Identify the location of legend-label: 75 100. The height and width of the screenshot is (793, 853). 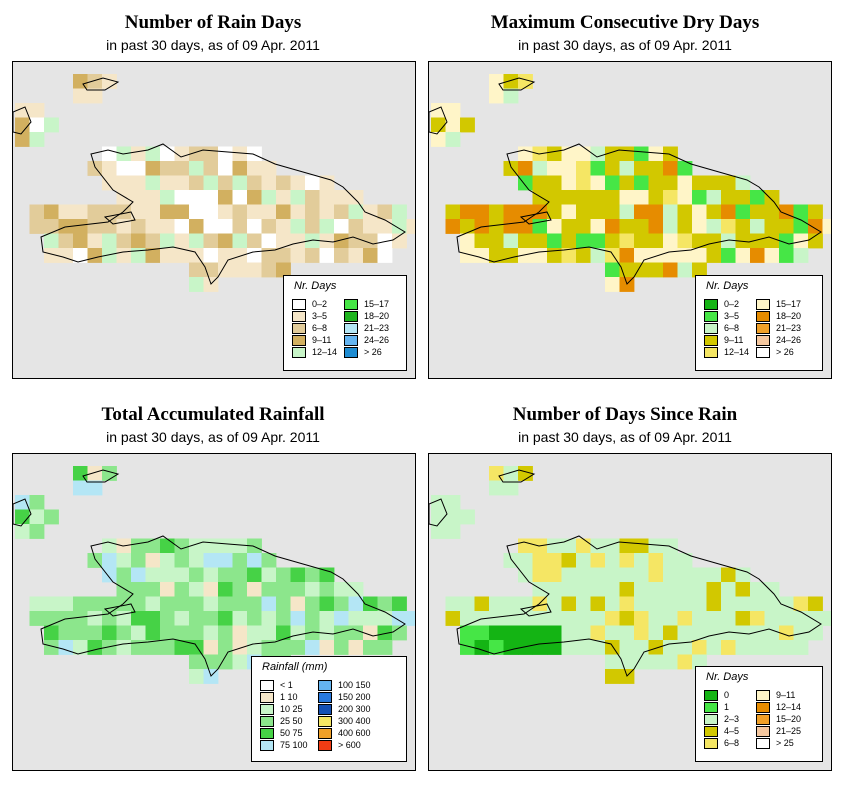
(294, 745).